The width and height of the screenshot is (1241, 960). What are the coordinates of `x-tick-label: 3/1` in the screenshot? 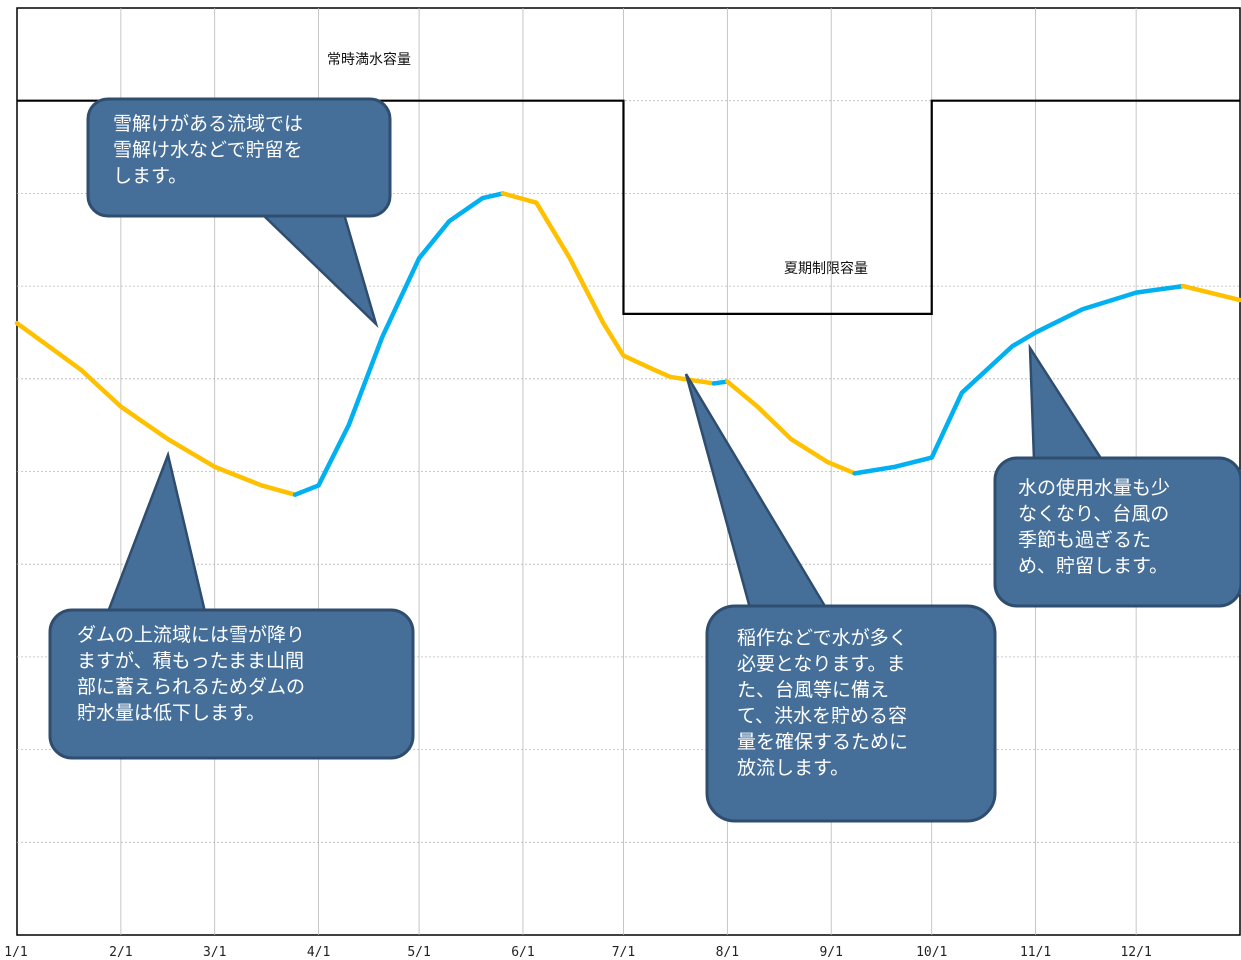 It's located at (214, 952).